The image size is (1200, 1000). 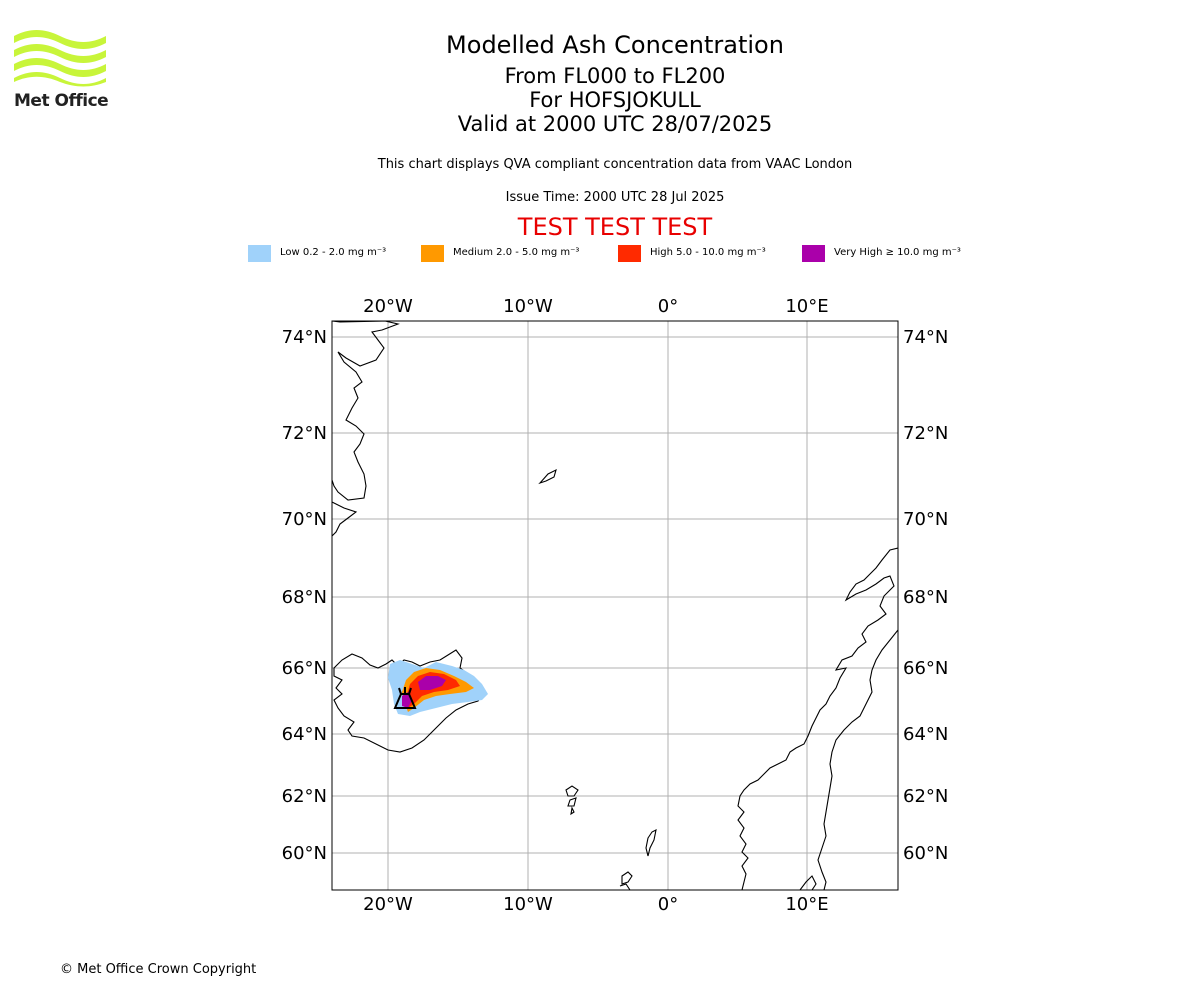 I want to click on lon-label-top: 10°W, so click(x=528, y=306).